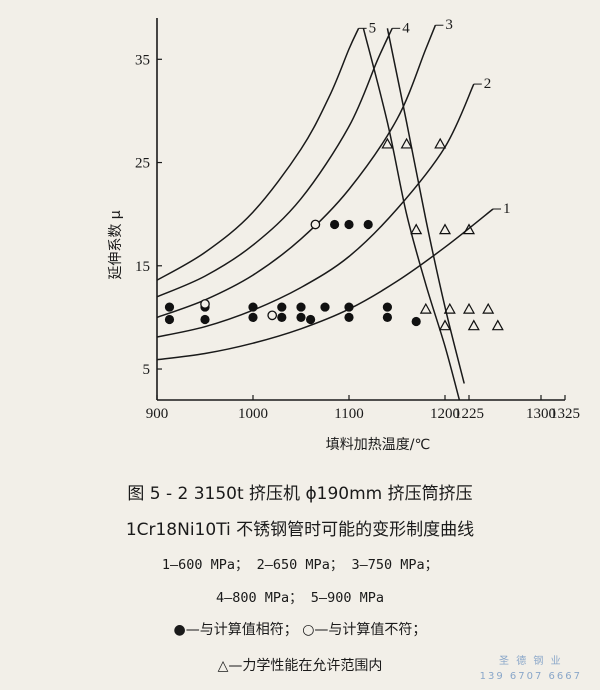 This screenshot has width=600, height=690. Describe the element at coordinates (300, 630) in the screenshot. I see `legend-markers: ●—与计算值相符； ○—与计算值不符；` at that location.